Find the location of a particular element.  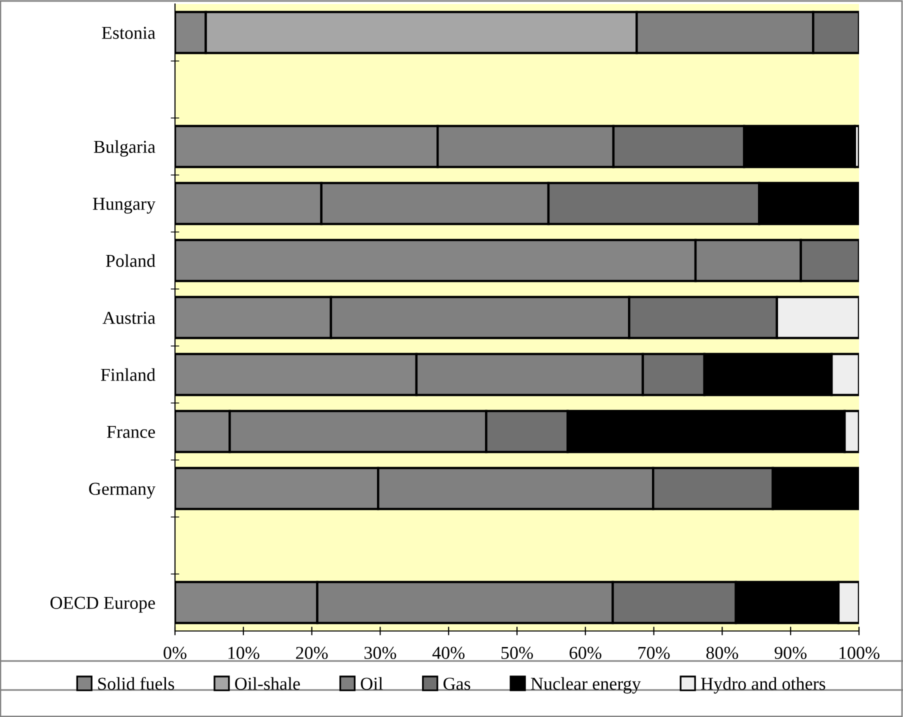

x-tick-label: 90% is located at coordinates (790, 653).